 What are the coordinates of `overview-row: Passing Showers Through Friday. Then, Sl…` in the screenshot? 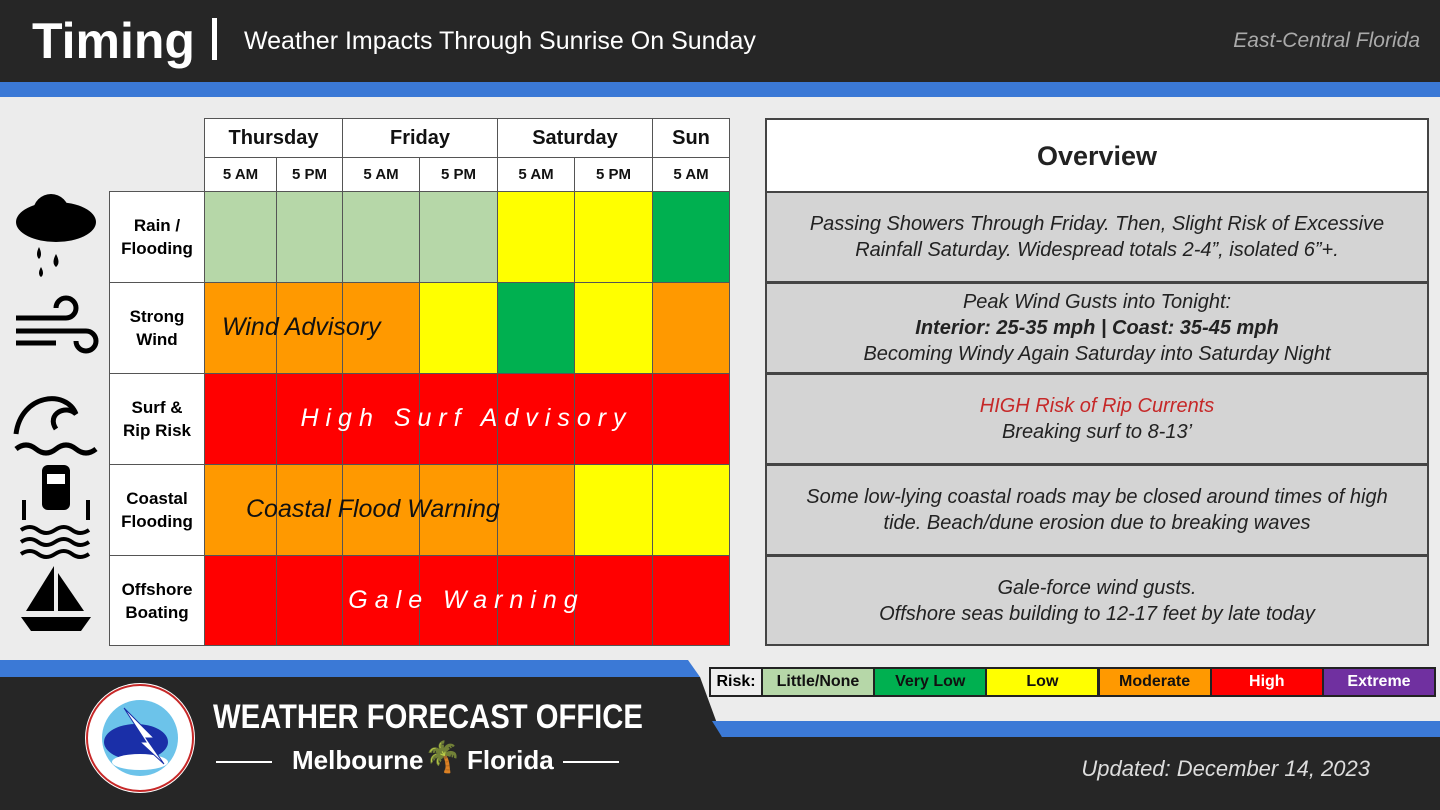 It's located at (1097, 237).